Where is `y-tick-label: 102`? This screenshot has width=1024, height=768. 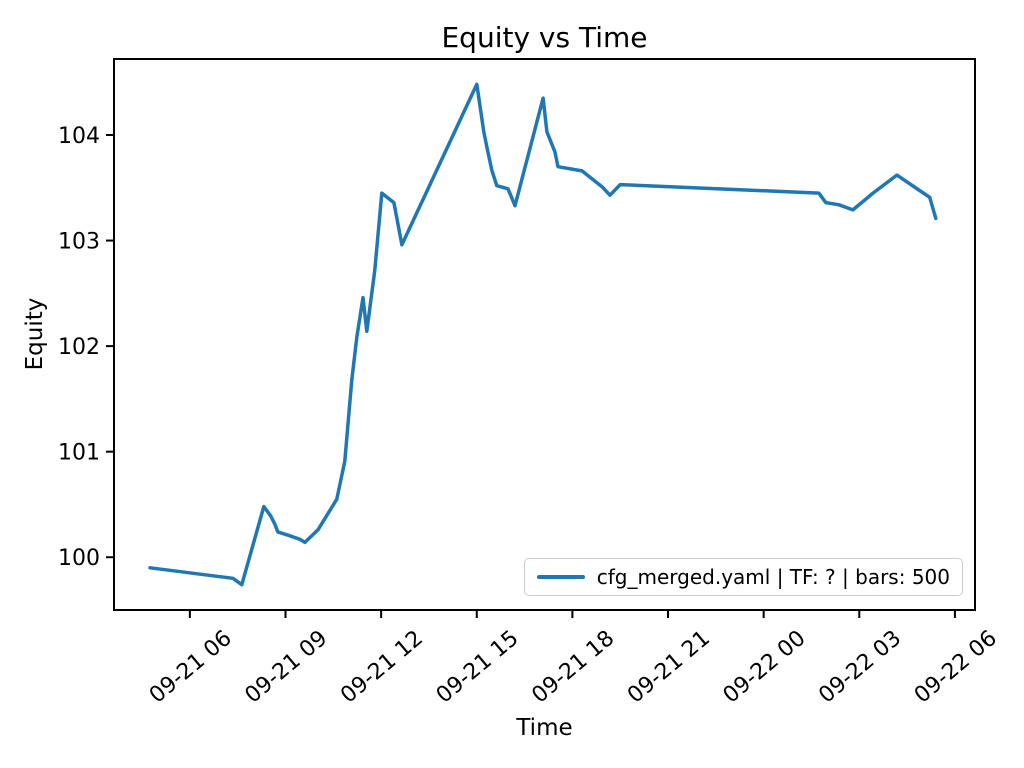 y-tick-label: 102 is located at coordinates (79, 347).